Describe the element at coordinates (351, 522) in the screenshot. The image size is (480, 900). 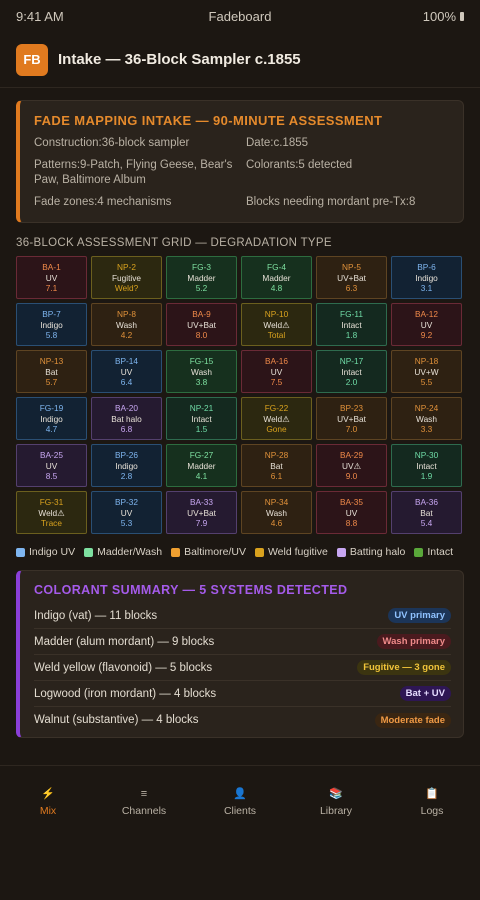
I see `block-value: 8.8` at that location.